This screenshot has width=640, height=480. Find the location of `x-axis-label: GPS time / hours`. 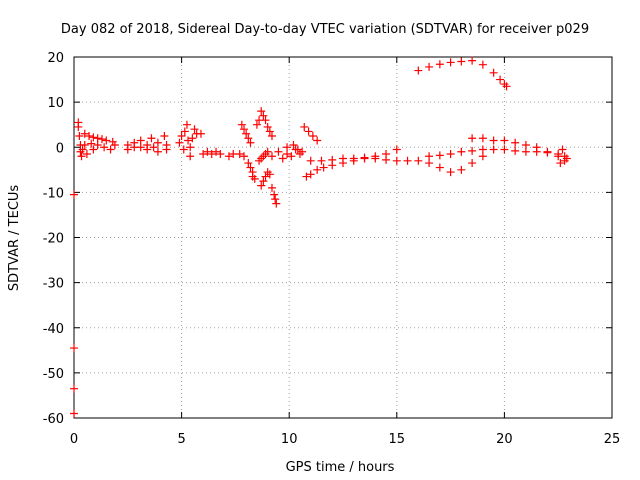

x-axis-label: GPS time / hours is located at coordinates (340, 467).